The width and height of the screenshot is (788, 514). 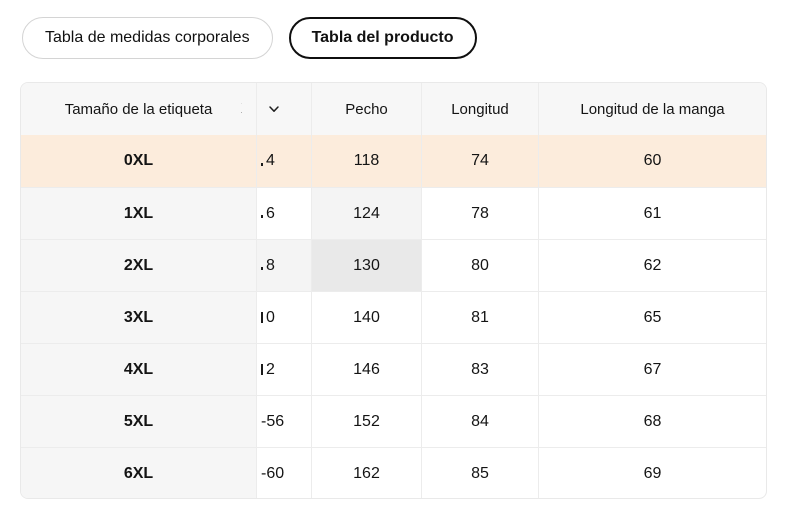 What do you see at coordinates (147, 38) in the screenshot?
I see `tab-body-measurements: Tabla de medidas corporales` at bounding box center [147, 38].